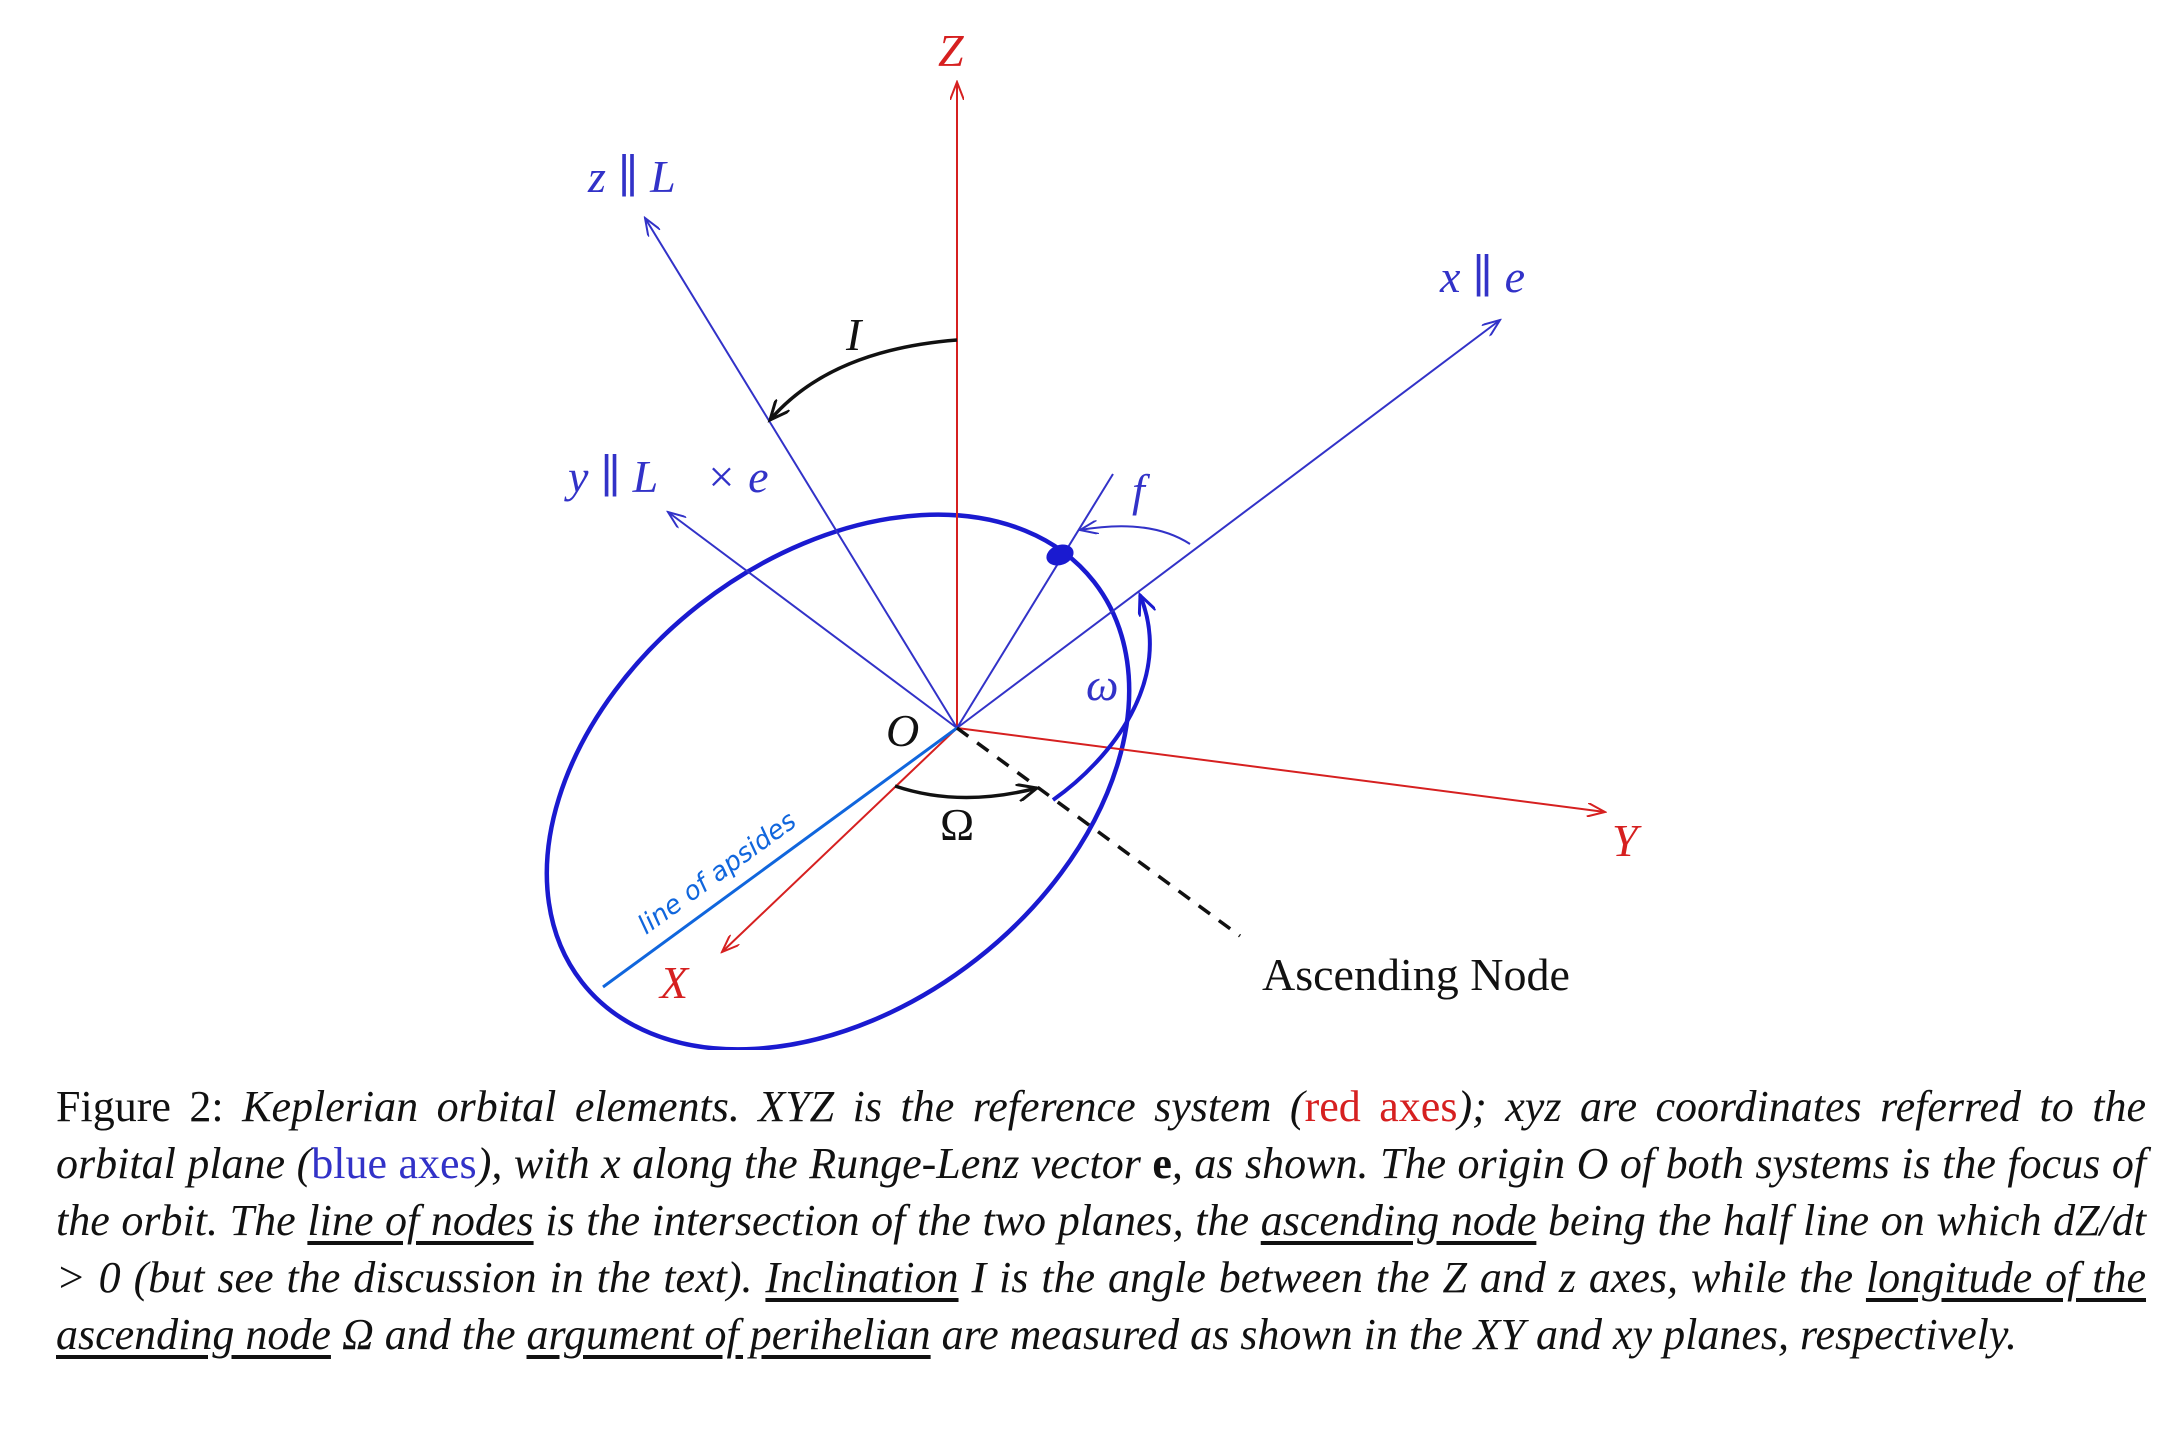 The width and height of the screenshot is (2171, 1437). Describe the element at coordinates (1533, 1106) in the screenshot. I see `caption-xyz: xyz` at that location.